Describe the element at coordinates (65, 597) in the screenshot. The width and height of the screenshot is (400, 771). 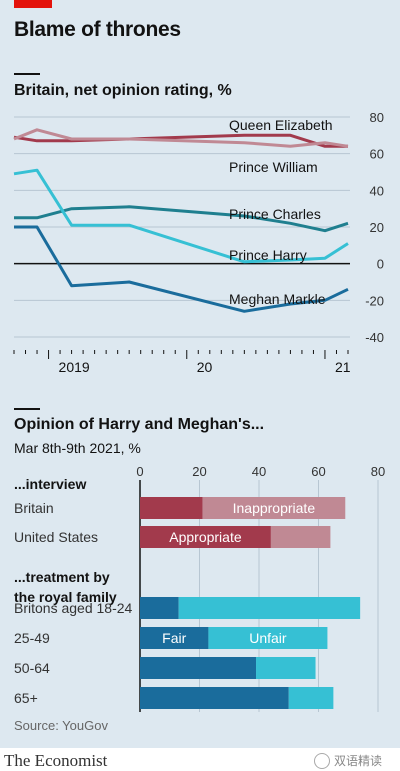
I see `group-header: the royal family` at that location.